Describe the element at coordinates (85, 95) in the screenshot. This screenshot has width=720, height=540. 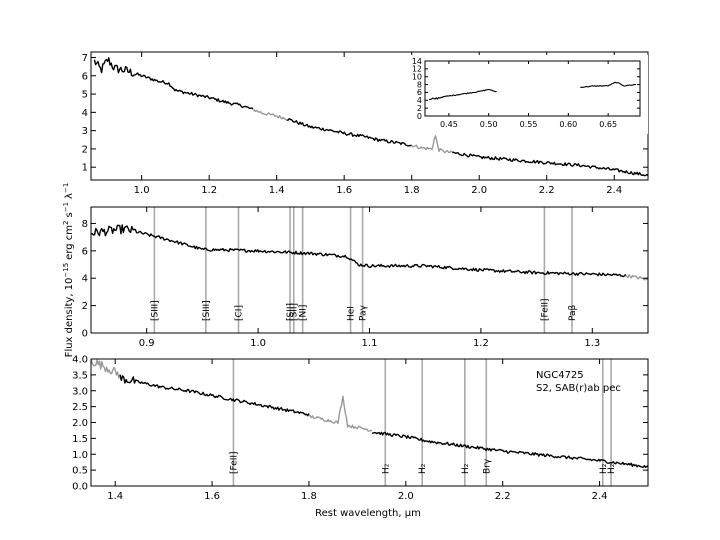
I see `y-tick-label: 5` at that location.